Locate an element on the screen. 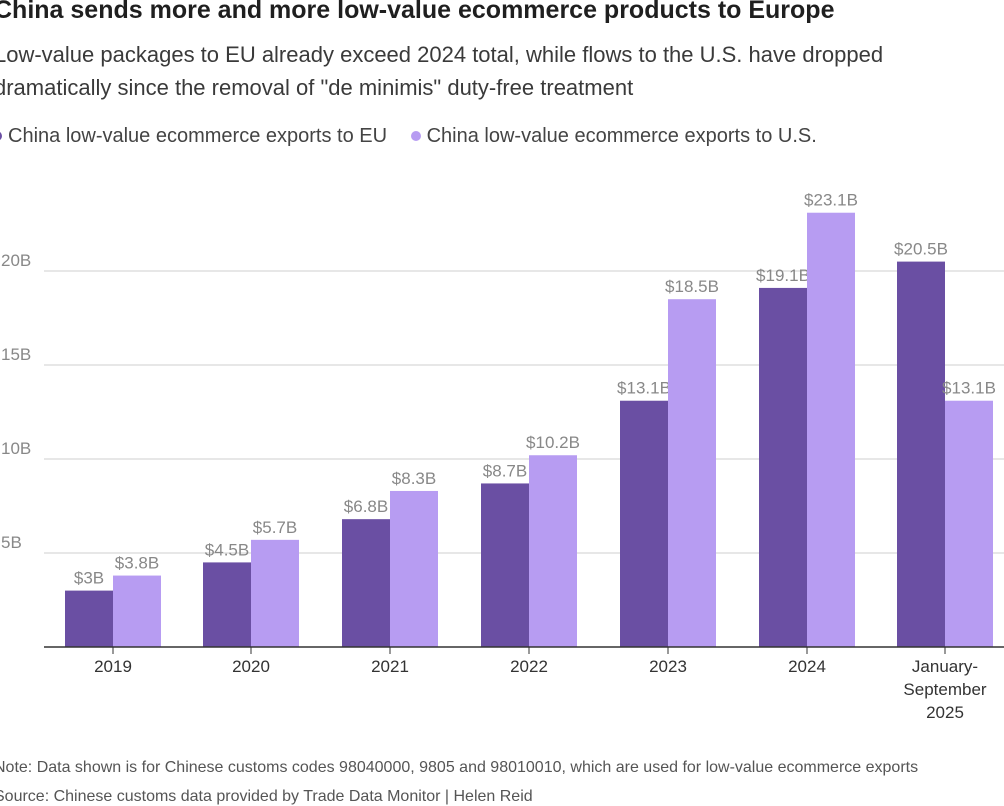 The height and width of the screenshot is (806, 1004). data-label: $4.5B is located at coordinates (227, 549).